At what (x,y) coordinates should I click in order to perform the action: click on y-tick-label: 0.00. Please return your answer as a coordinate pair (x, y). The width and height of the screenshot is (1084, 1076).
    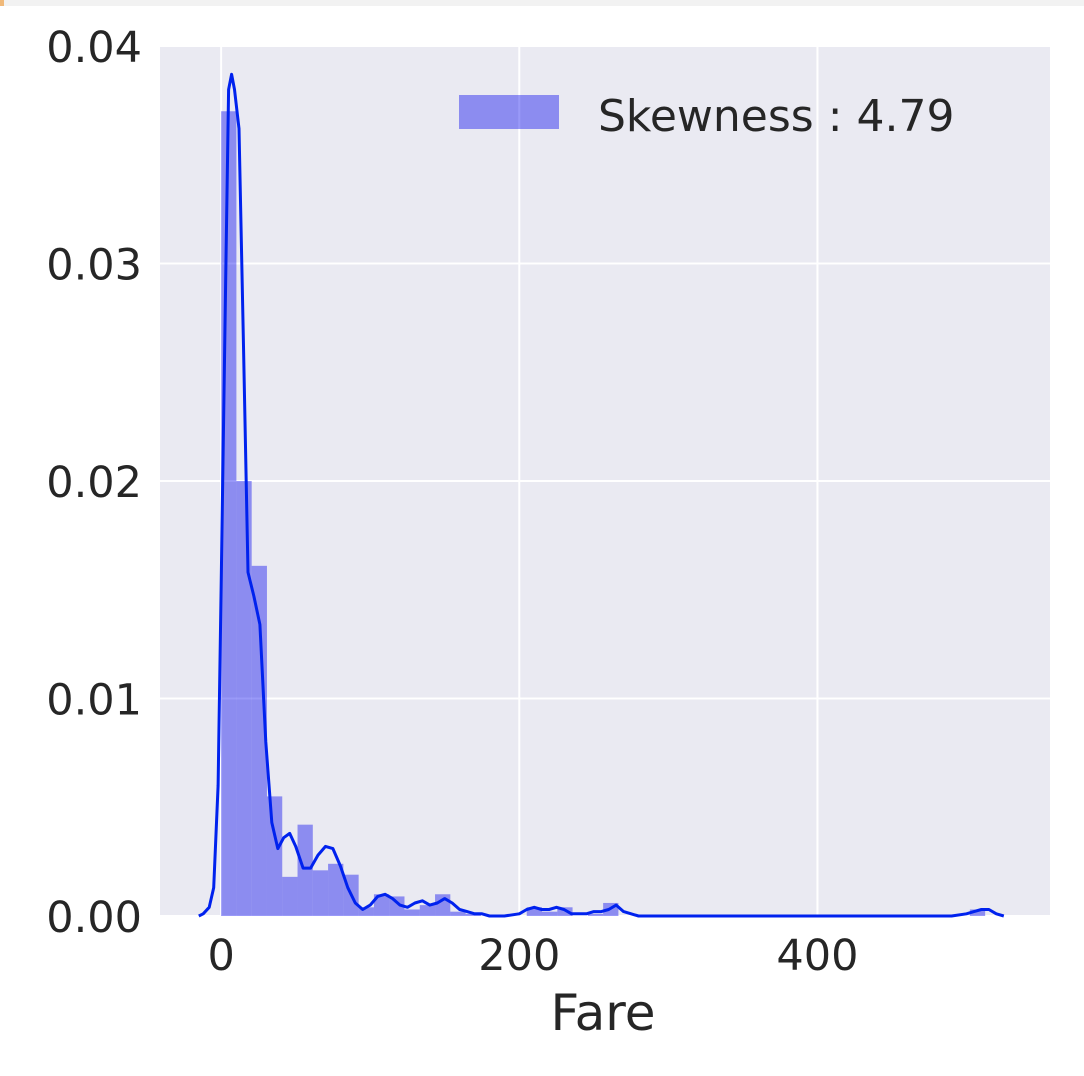
    Looking at the image, I should click on (94, 918).